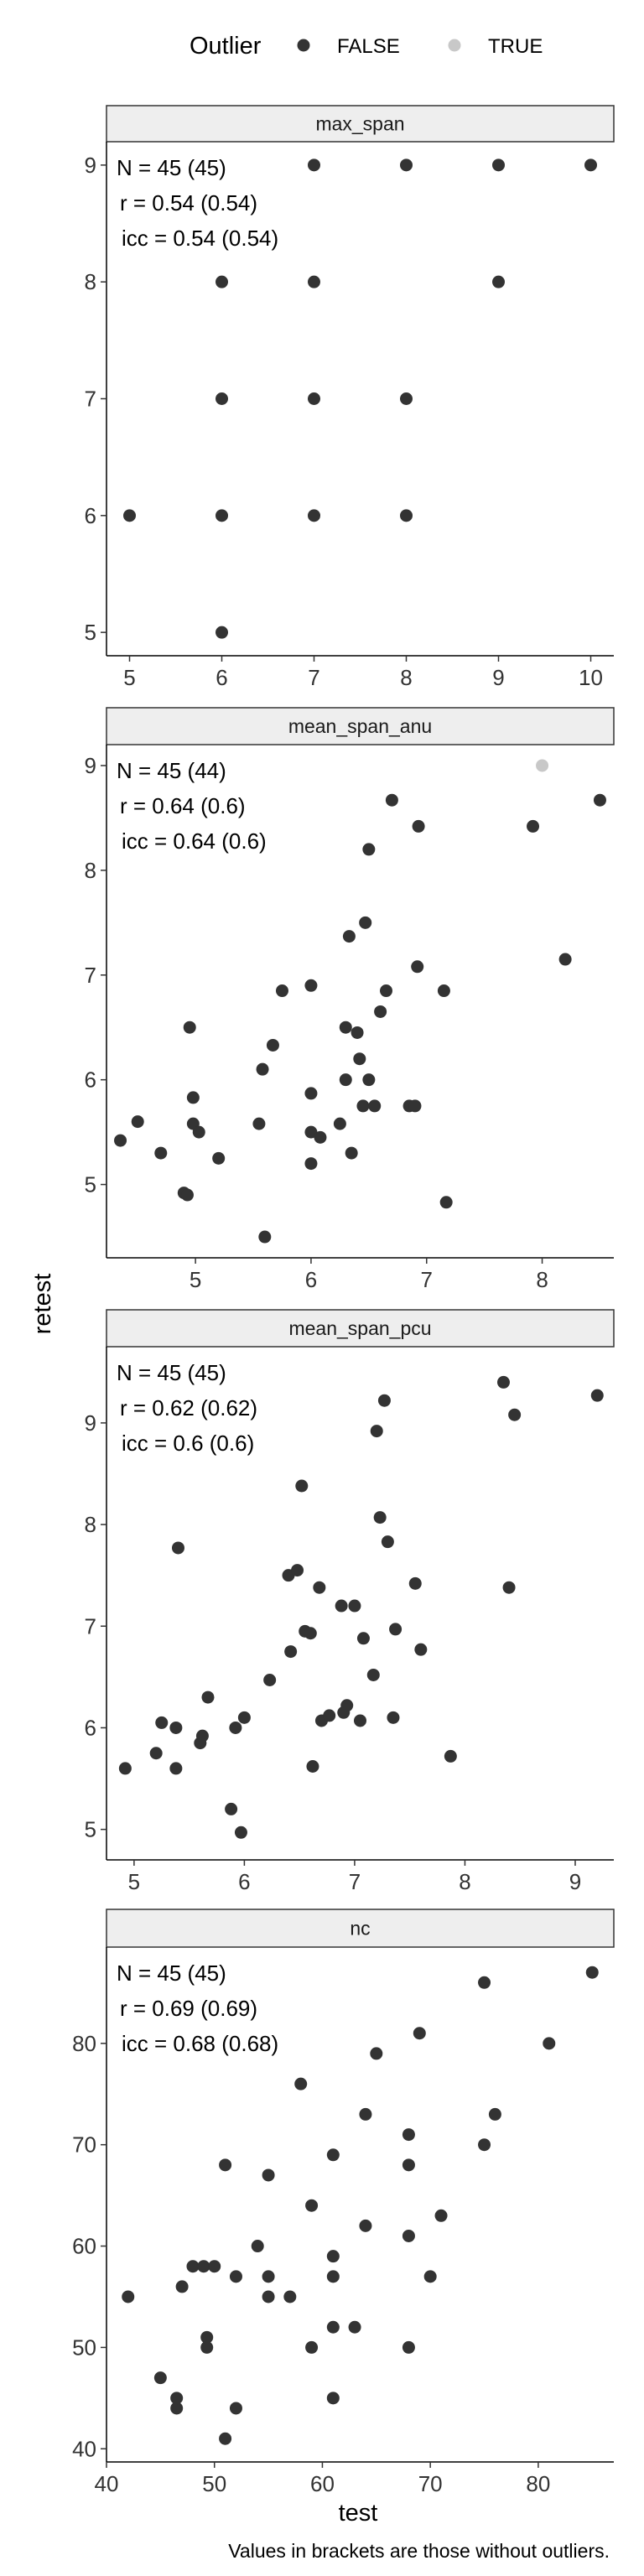 This screenshot has height=2576, width=644. What do you see at coordinates (322, 2483) in the screenshot?
I see `x-tick-label: 60` at bounding box center [322, 2483].